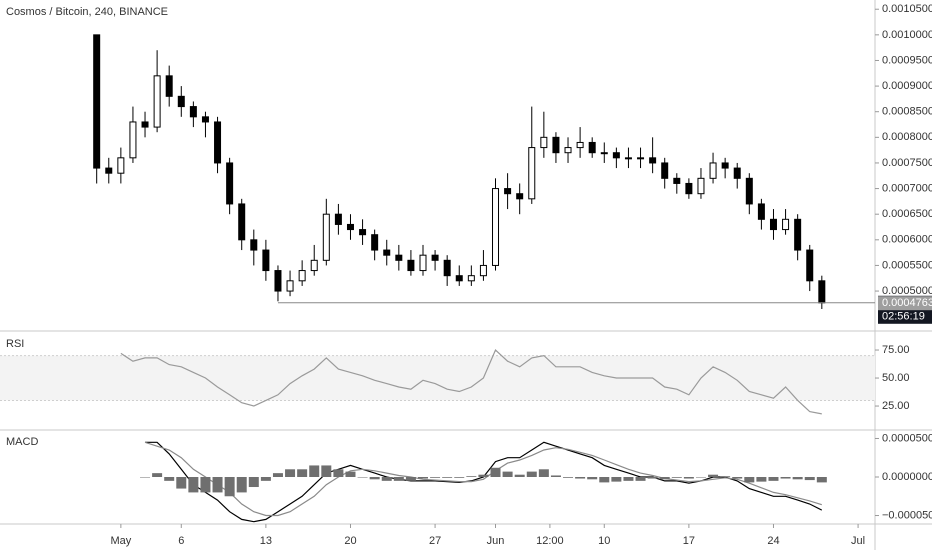 This screenshot has height=550, width=932. I want to click on price-label-bg, so click(905, 303).